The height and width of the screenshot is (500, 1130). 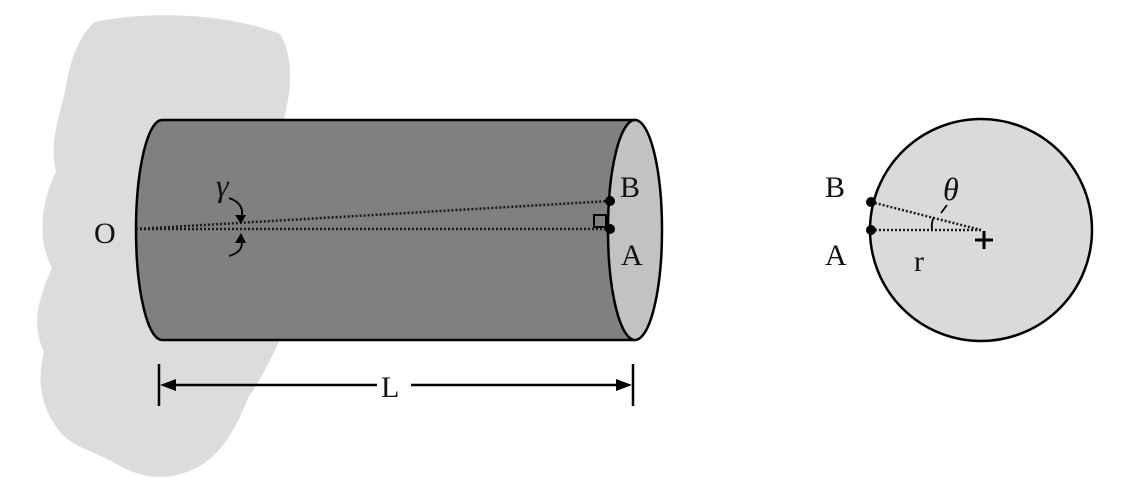 I want to click on section-point-a-label: A, so click(x=836, y=255).